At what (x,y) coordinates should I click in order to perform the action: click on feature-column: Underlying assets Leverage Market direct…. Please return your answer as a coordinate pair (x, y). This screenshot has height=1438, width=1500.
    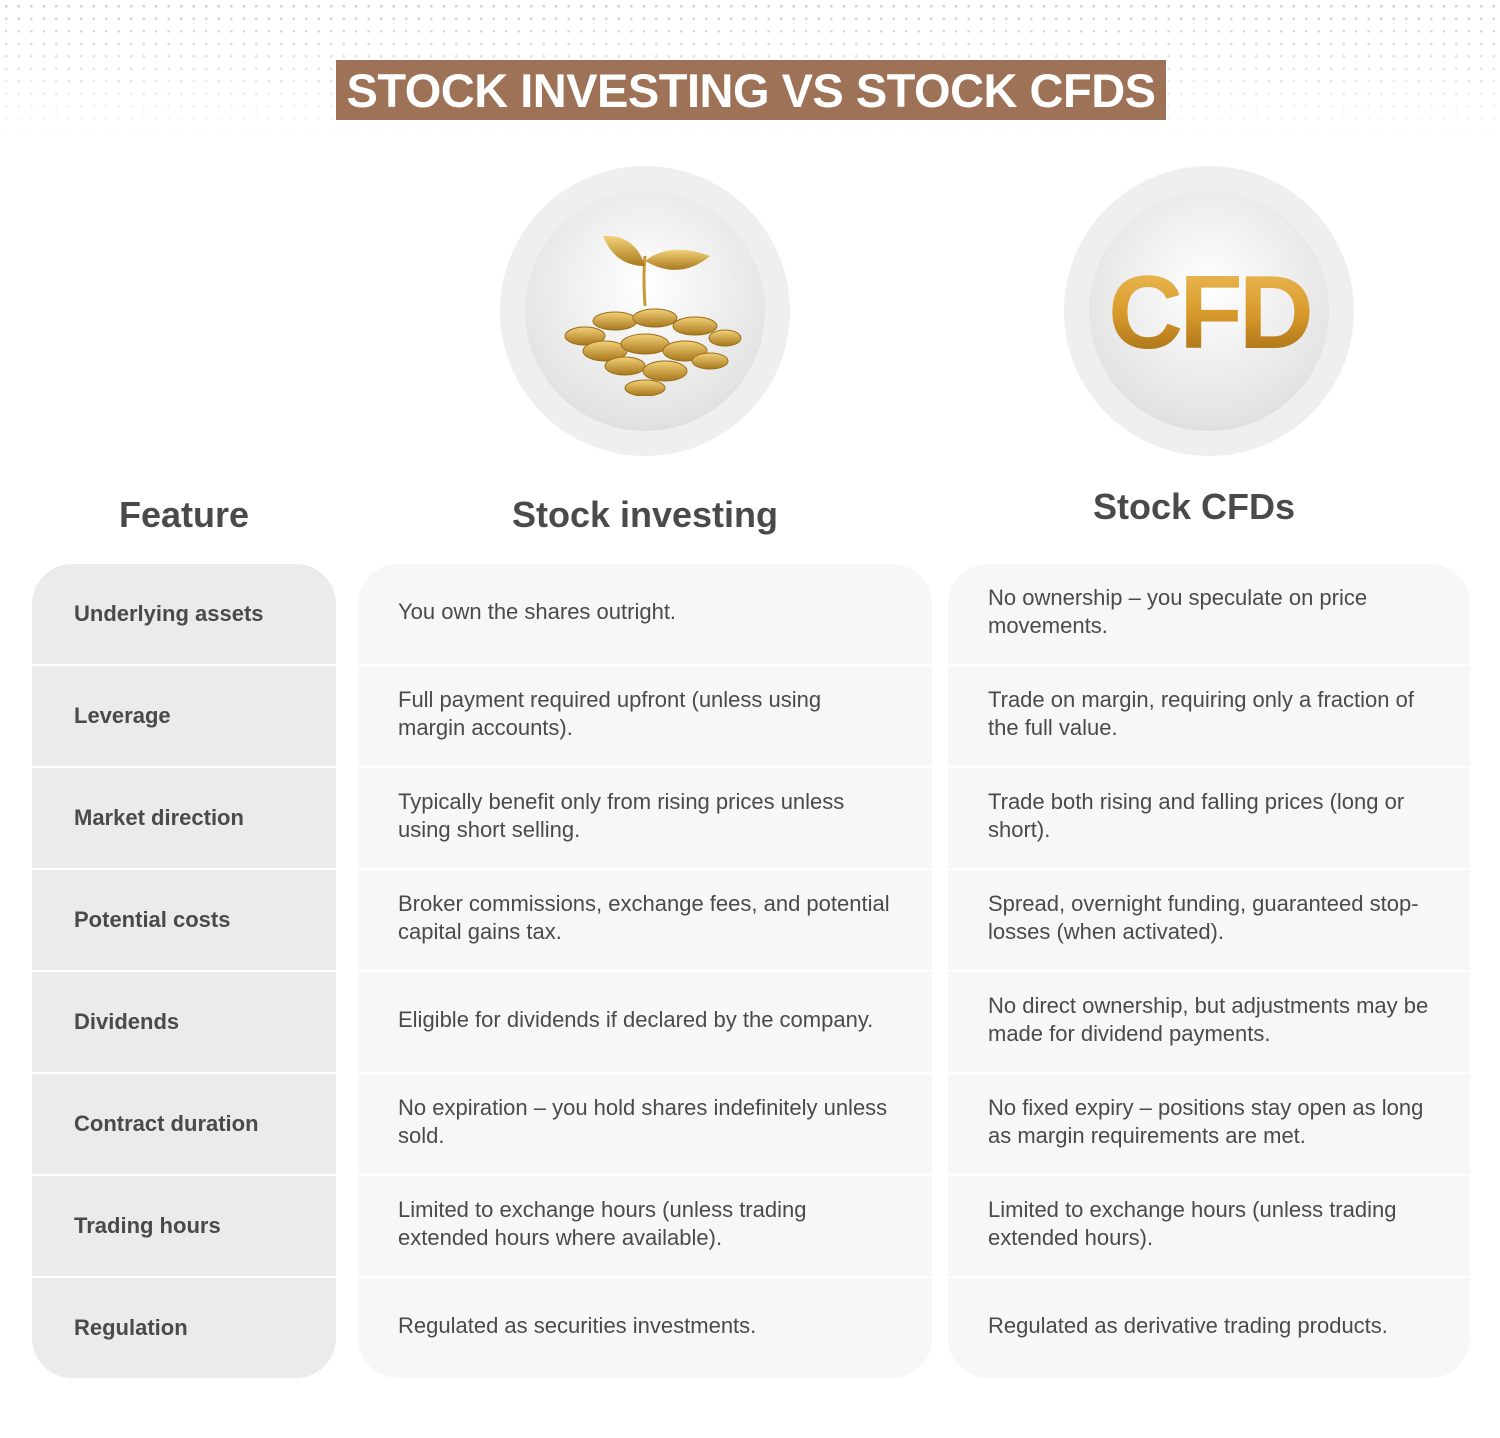
    Looking at the image, I should click on (184, 971).